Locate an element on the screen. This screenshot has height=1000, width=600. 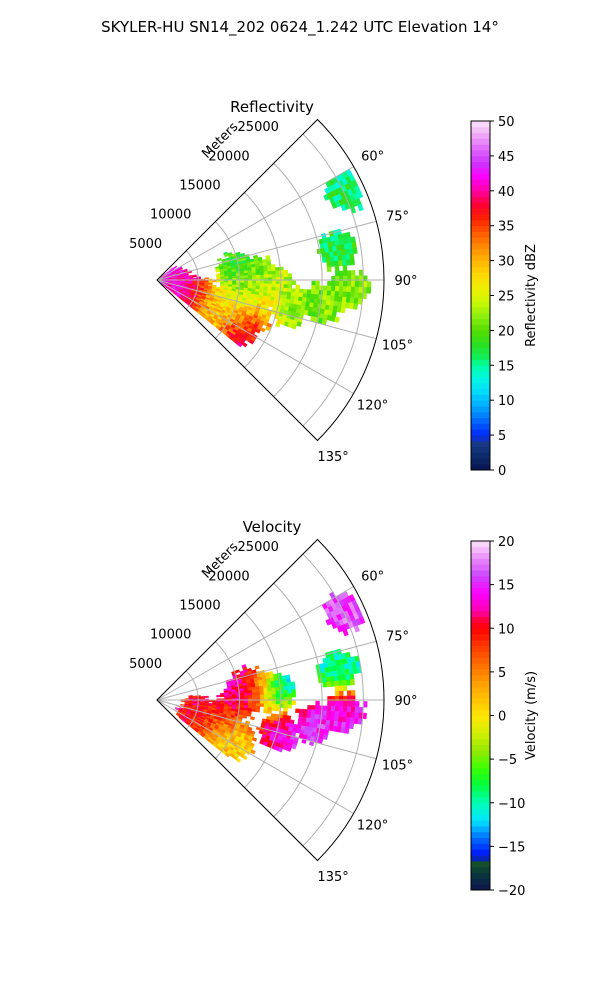
colorbar-tick-label: −5 is located at coordinates (507, 760).